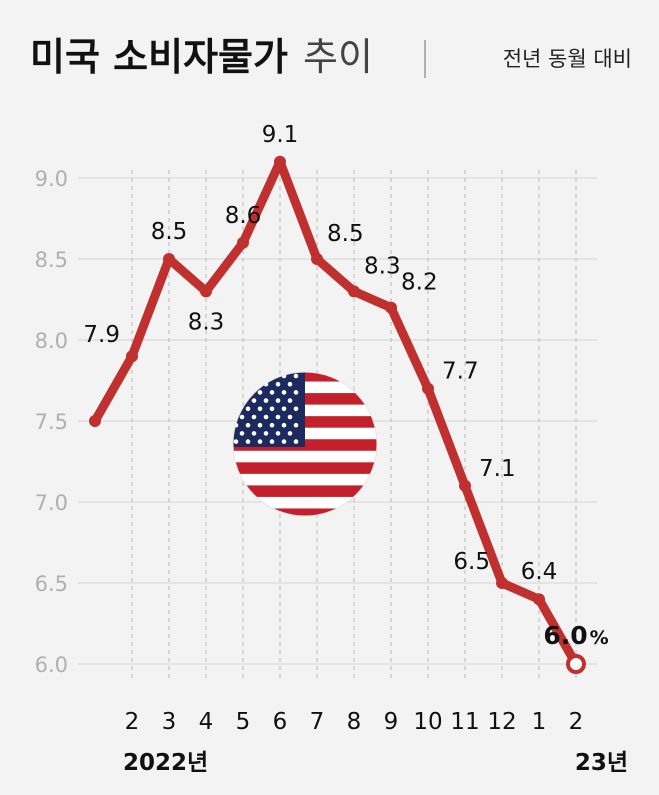 This screenshot has height=795, width=659. Describe the element at coordinates (165, 763) in the screenshot. I see `year-label-2022: 2022년` at that location.